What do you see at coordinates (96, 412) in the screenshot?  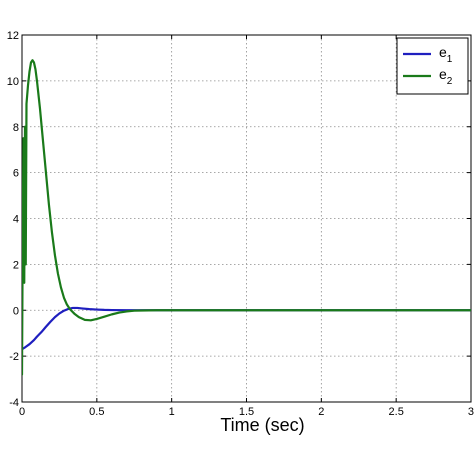 I see `x-tick-label: 0.5` at bounding box center [96, 412].